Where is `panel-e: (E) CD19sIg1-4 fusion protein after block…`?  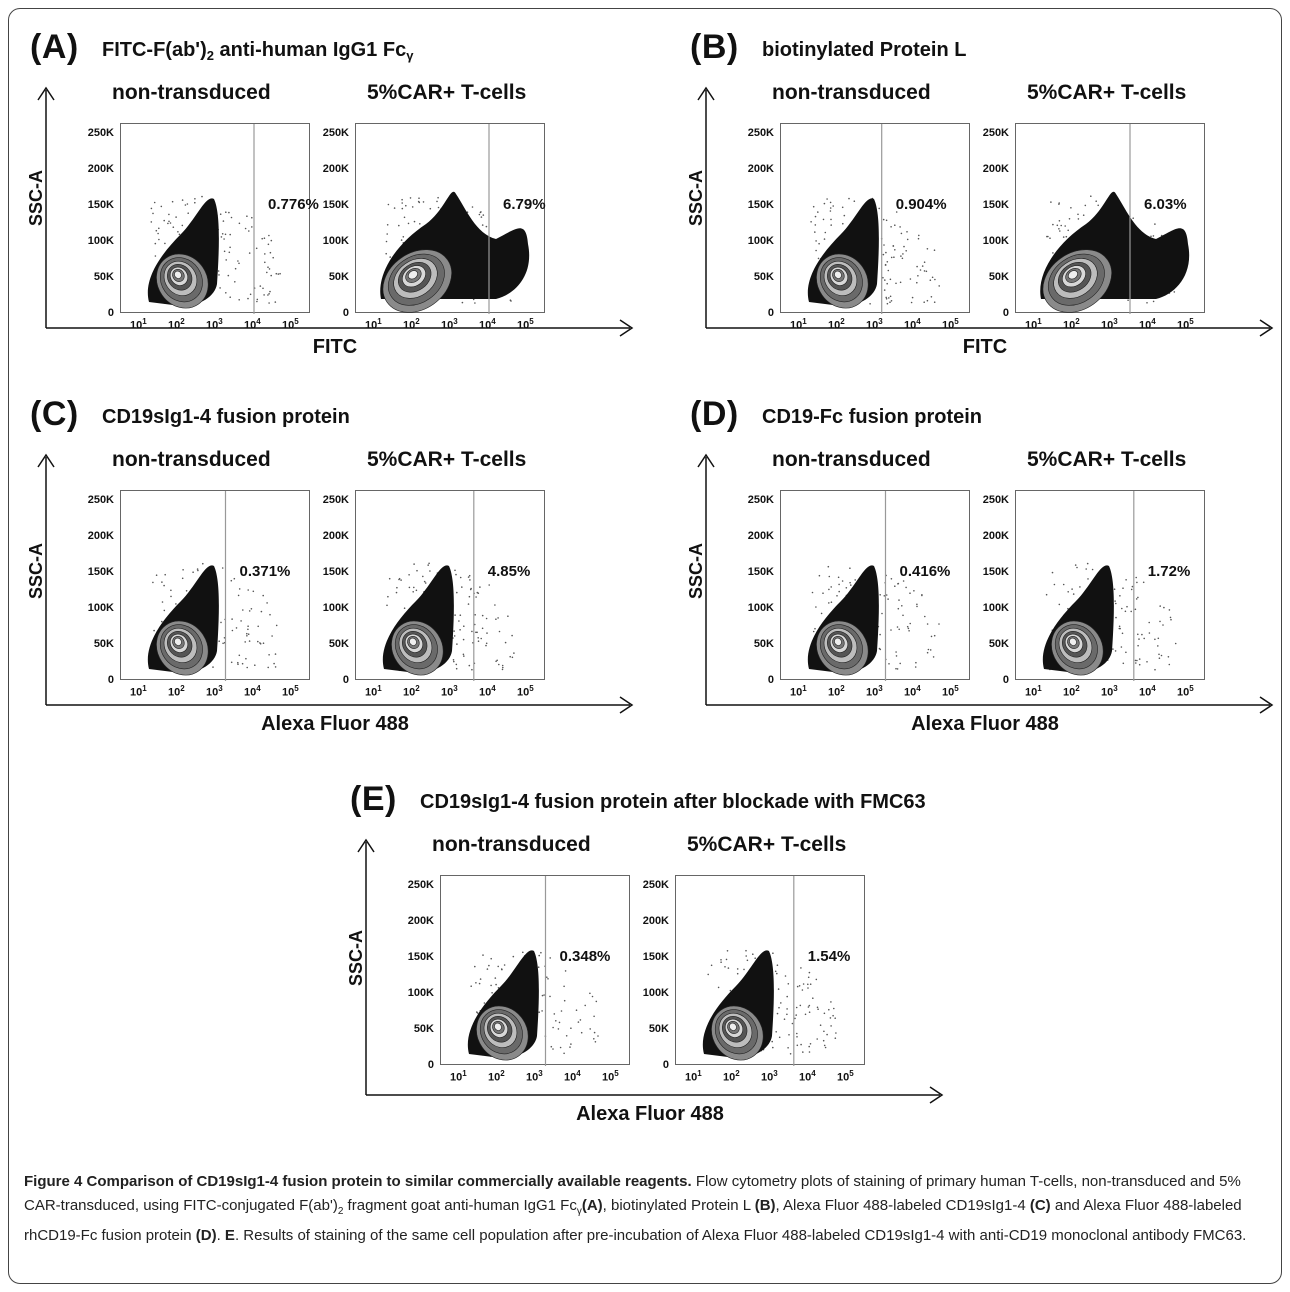
panel-e: (E) CD19sIg1-4 fusion protein after block… is located at coordinates (648, 967).